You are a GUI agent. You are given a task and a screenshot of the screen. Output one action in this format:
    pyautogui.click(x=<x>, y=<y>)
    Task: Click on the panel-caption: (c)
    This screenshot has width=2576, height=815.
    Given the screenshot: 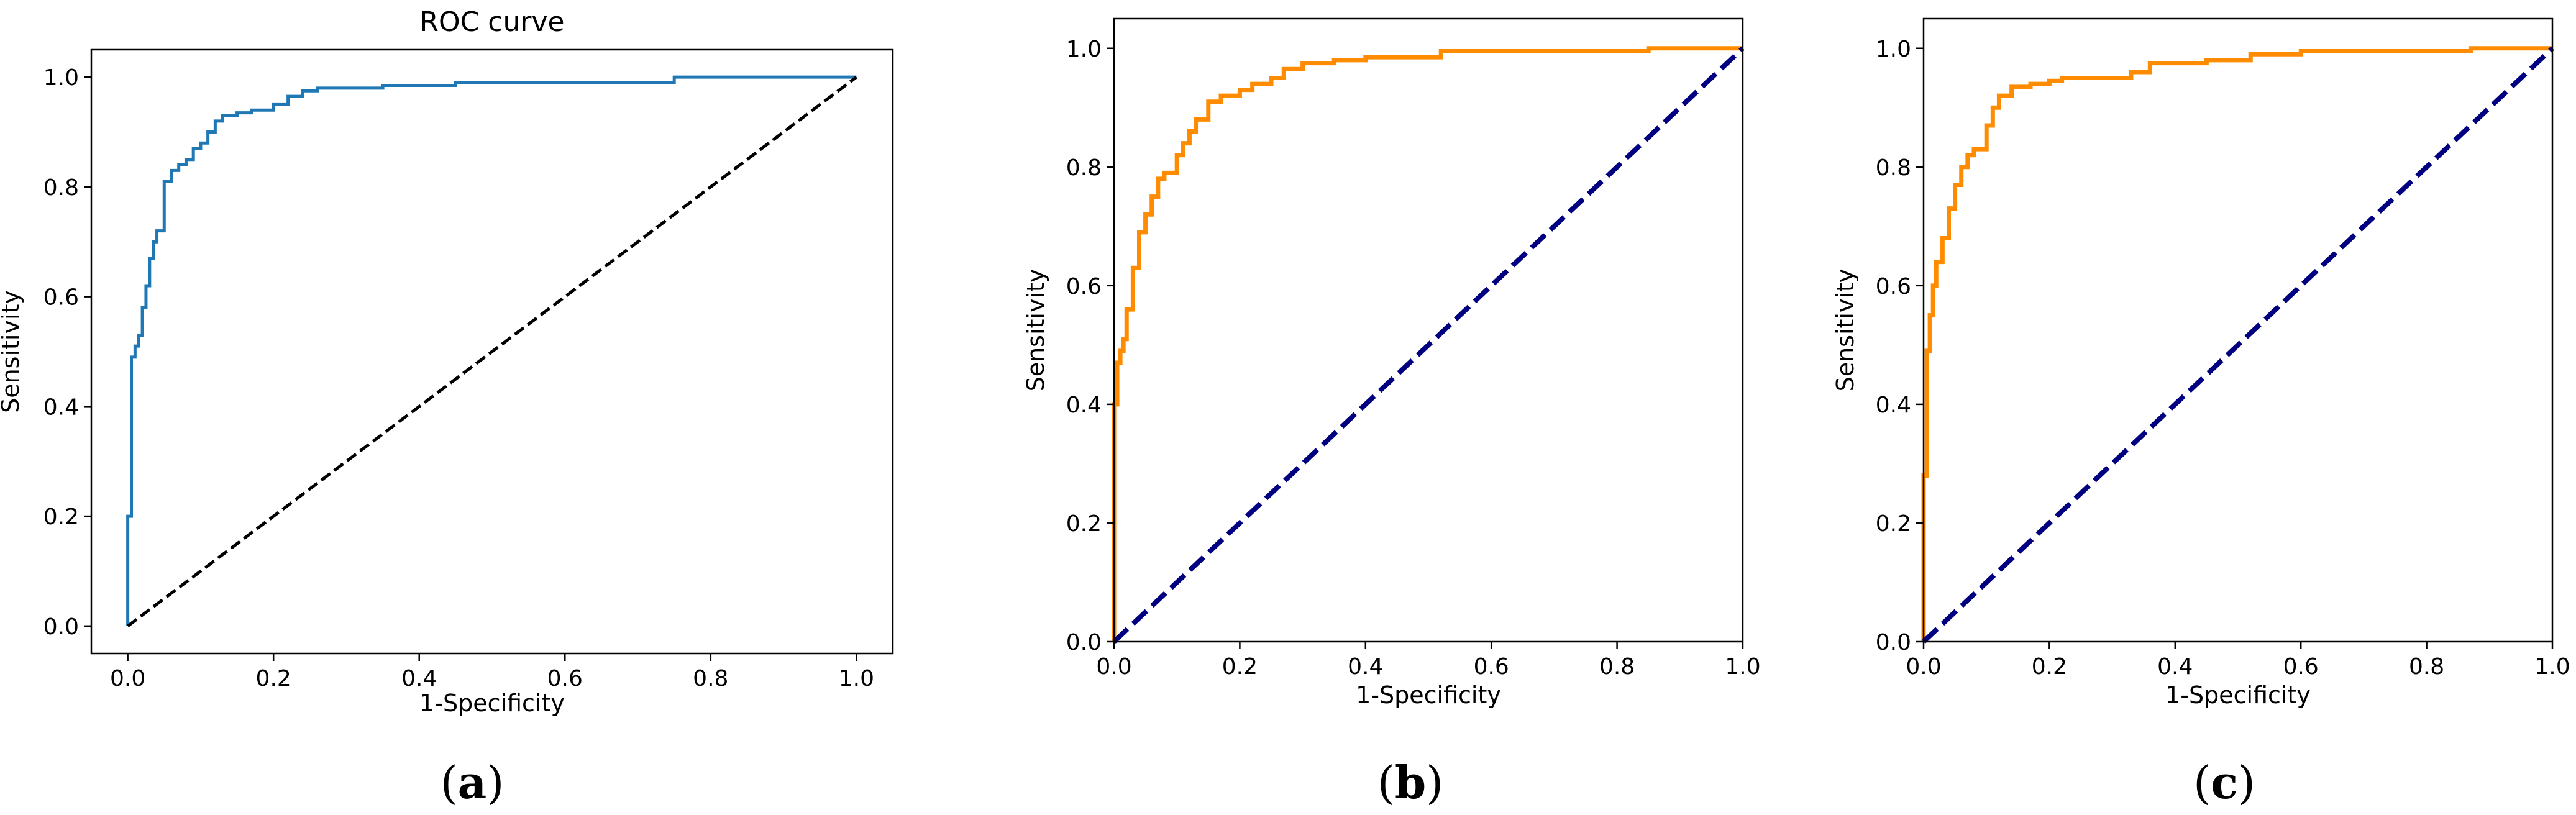 What is the action you would take?
    pyautogui.click(x=2224, y=783)
    